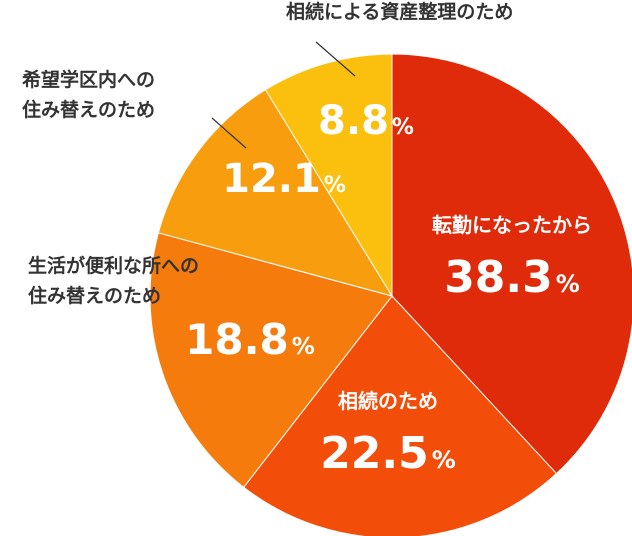 Image resolution: width=632 pixels, height=536 pixels. Describe the element at coordinates (374, 453) in the screenshot. I see `slice-value-number: 22.5` at that location.